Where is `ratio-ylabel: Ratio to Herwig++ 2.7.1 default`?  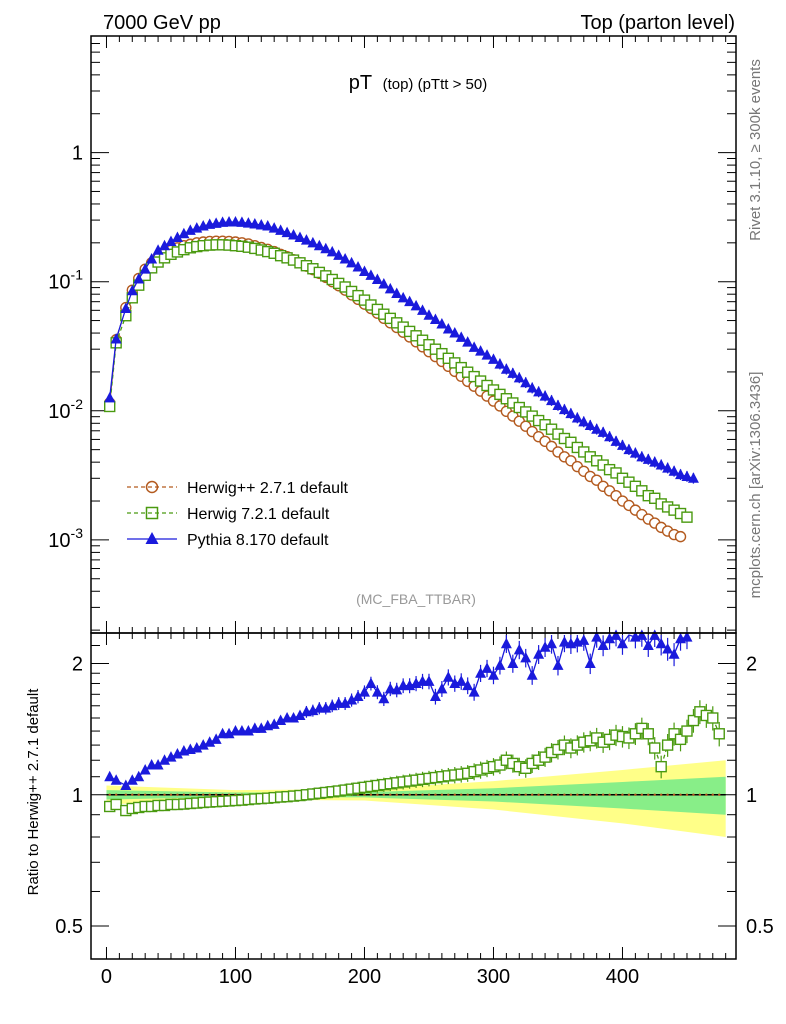
ratio-ylabel: Ratio to Herwig++ 2.7.1 default is located at coordinates (33, 792).